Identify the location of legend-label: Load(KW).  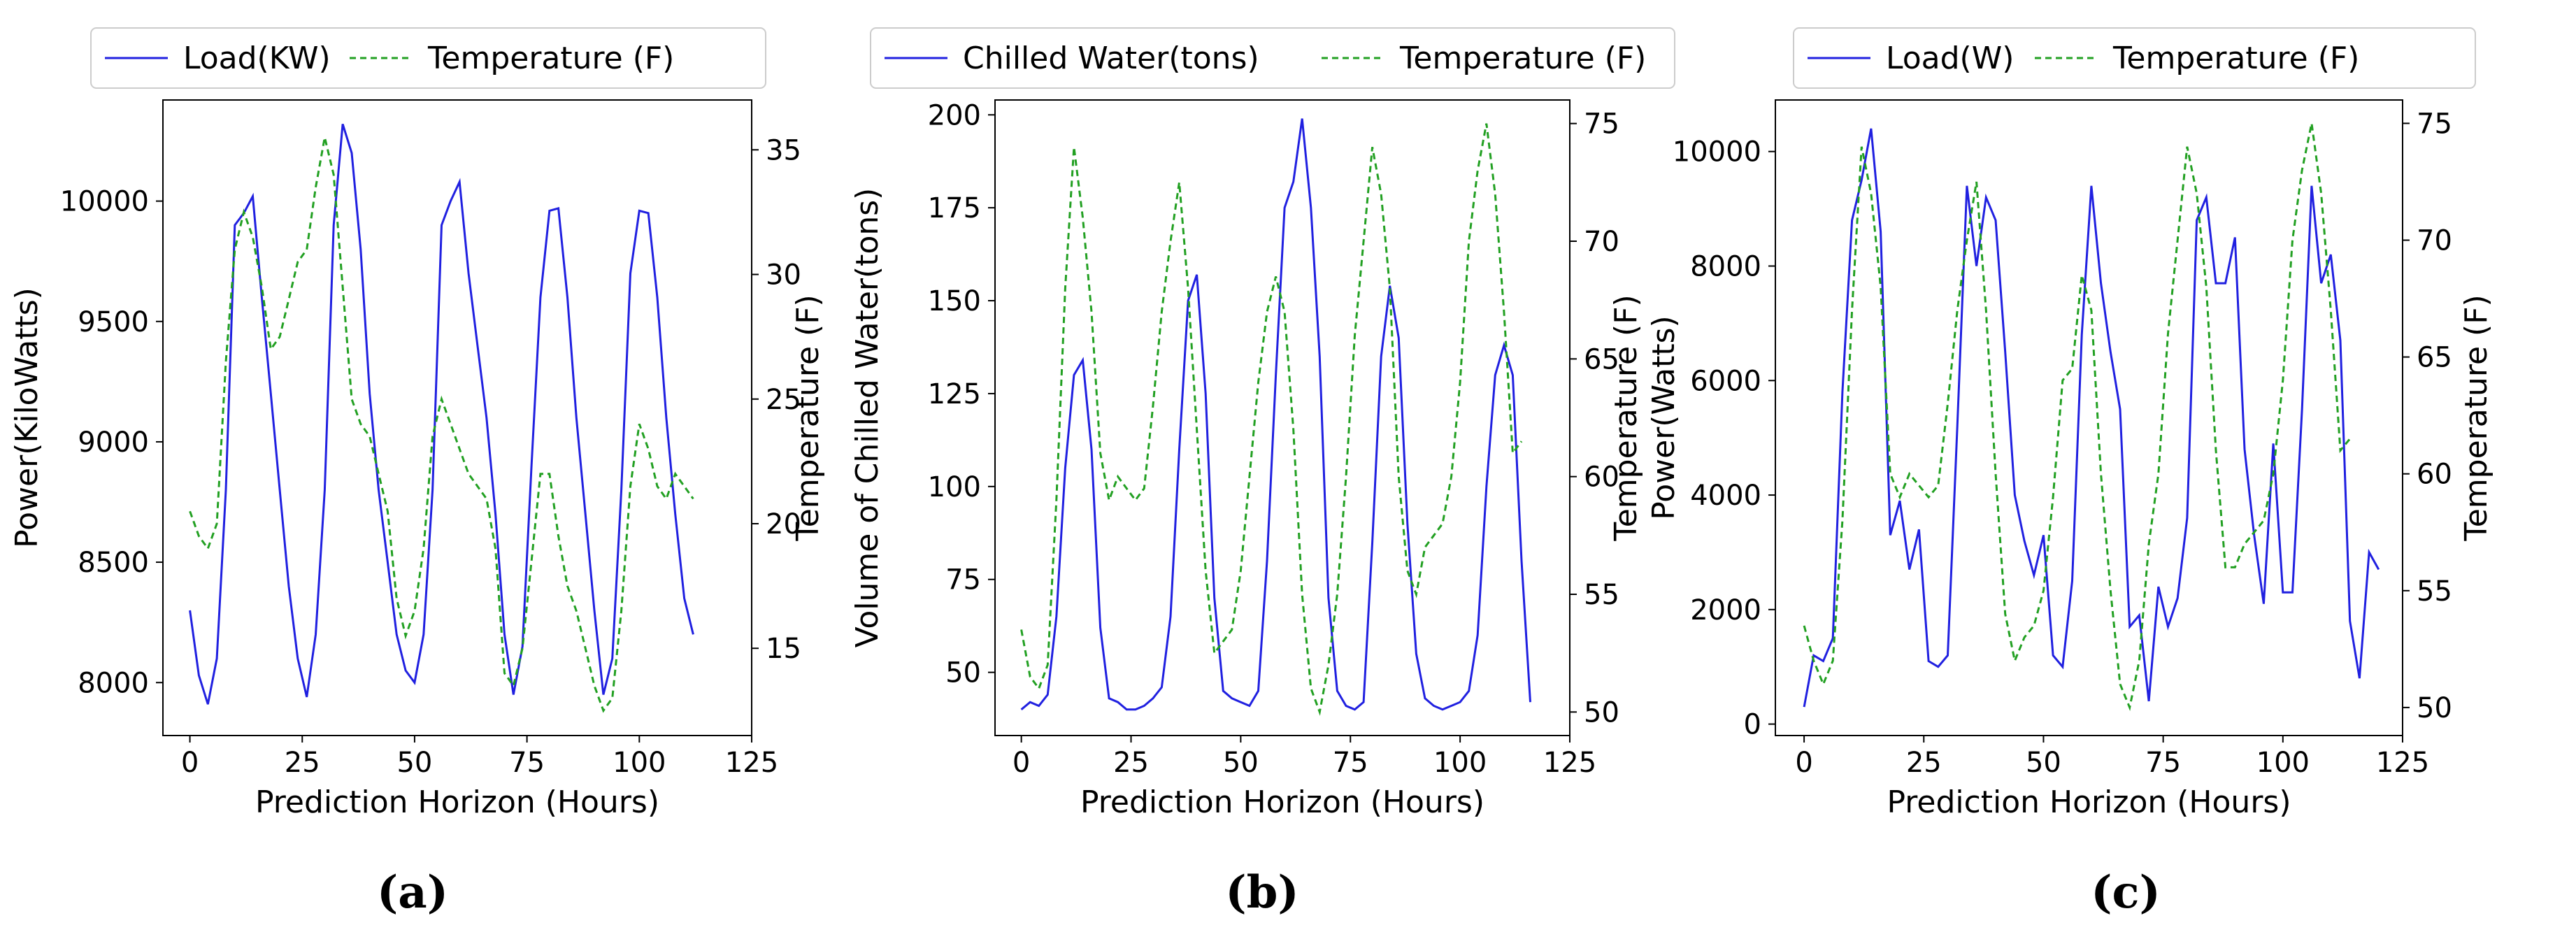
(257, 58).